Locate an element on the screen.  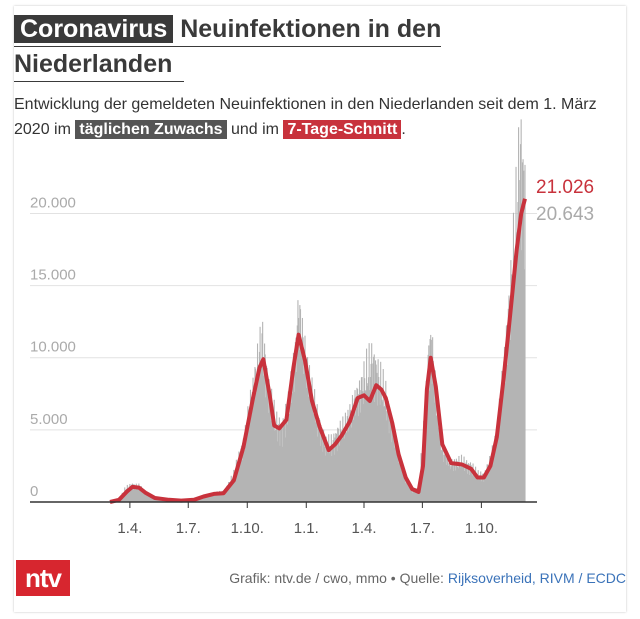
latest-daily-label: 20.643 is located at coordinates (565, 214).